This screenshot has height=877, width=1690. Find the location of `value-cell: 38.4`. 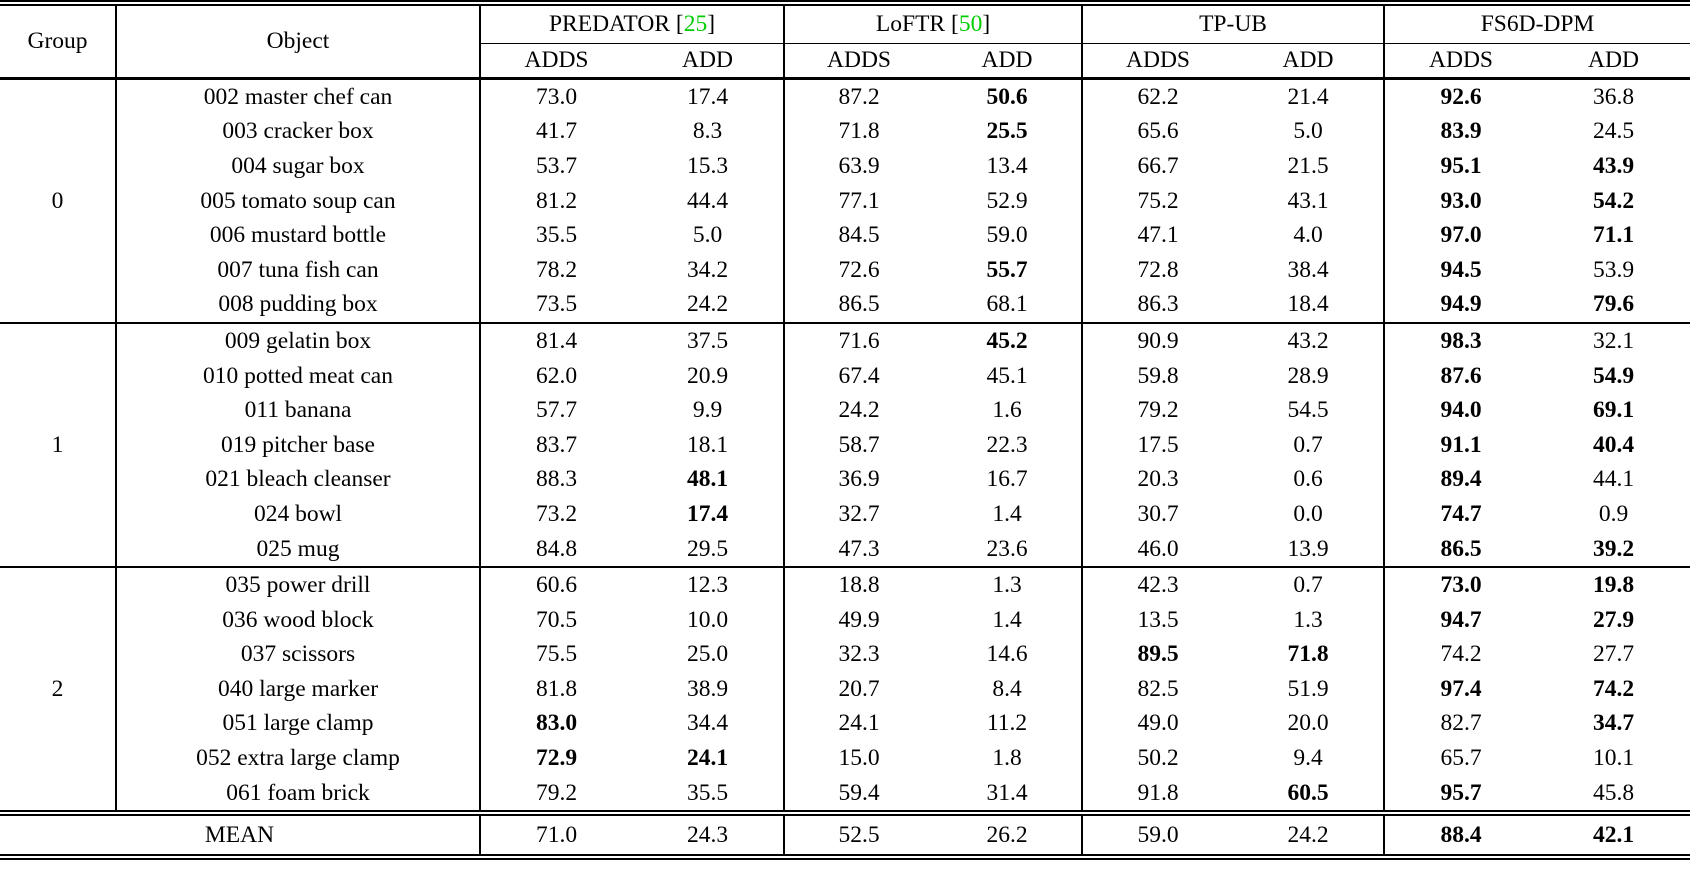

value-cell: 38.4 is located at coordinates (1308, 269).